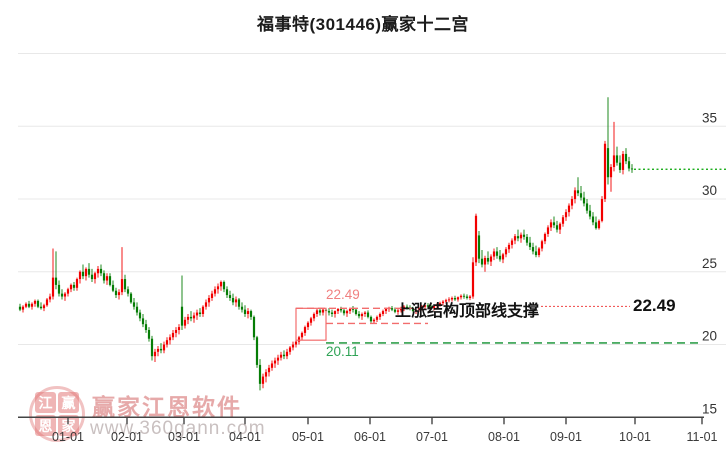 This screenshot has width=726, height=450. Describe the element at coordinates (432, 437) in the screenshot. I see `x-axis-label: 07-01` at that location.